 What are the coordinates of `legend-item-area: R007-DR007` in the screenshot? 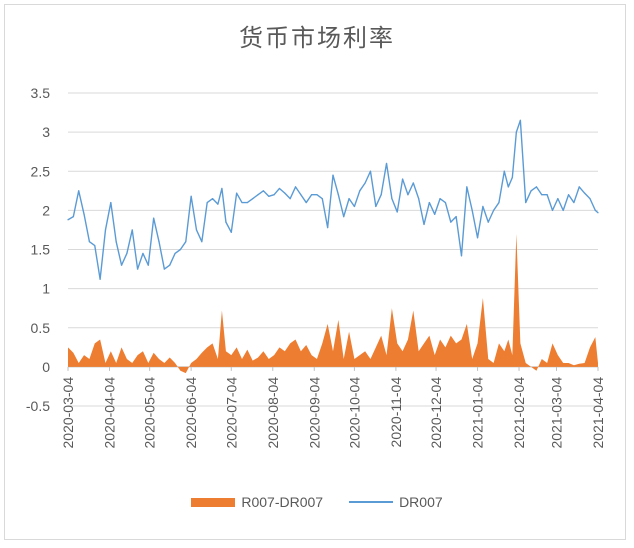 It's located at (257, 502).